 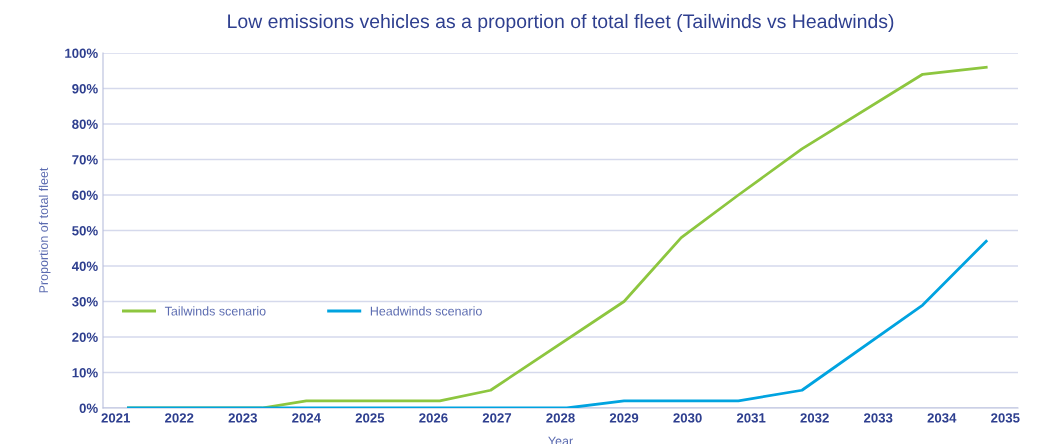 What do you see at coordinates (426, 311) in the screenshot?
I see `legend-label: Headwinds scenario` at bounding box center [426, 311].